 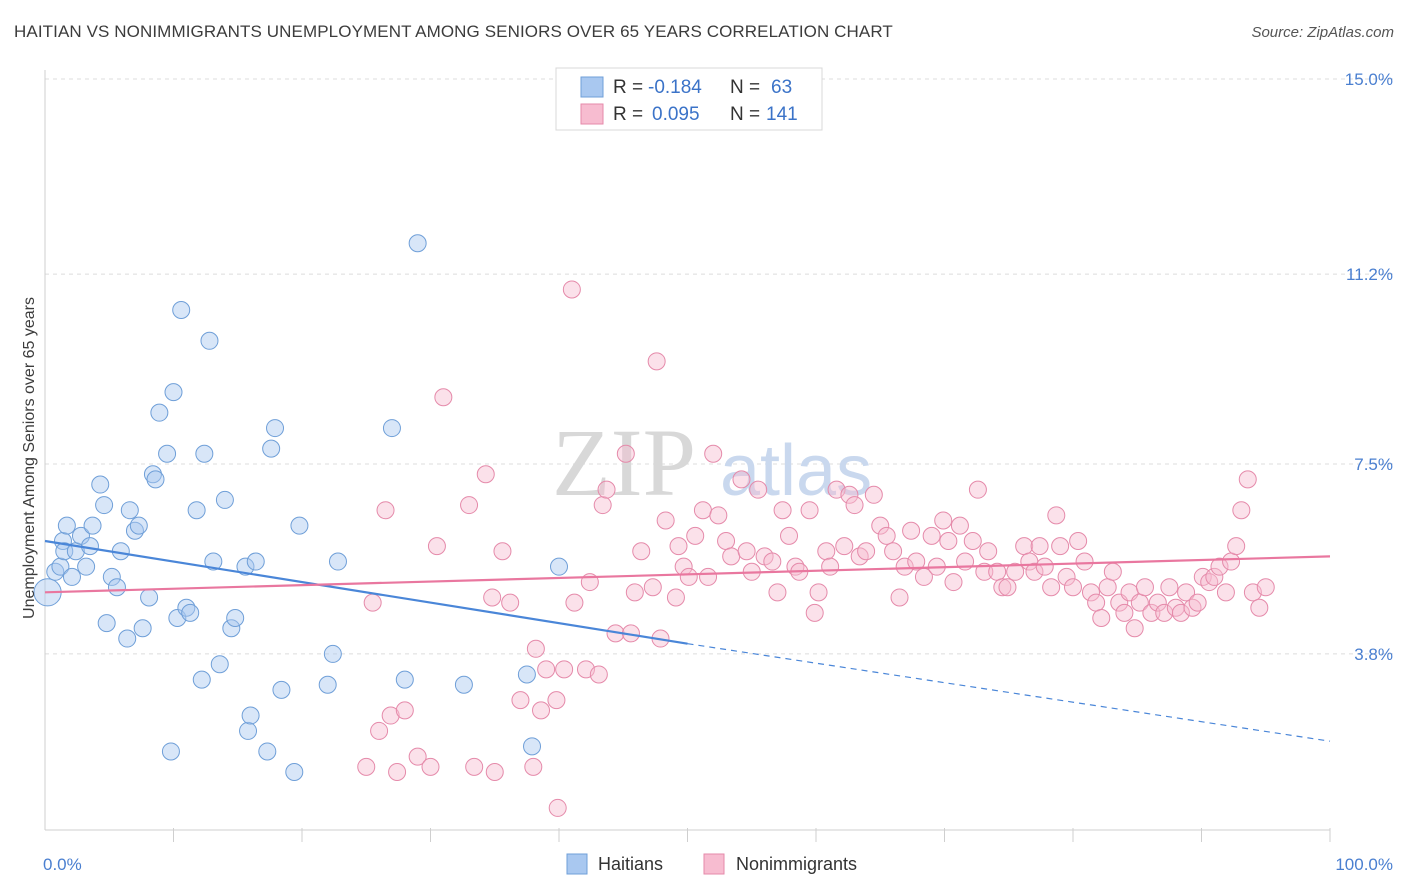 What do you see at coordinates (628, 114) in the screenshot?
I see `legend-r-label-nonimmigrants: R =` at bounding box center [628, 114].